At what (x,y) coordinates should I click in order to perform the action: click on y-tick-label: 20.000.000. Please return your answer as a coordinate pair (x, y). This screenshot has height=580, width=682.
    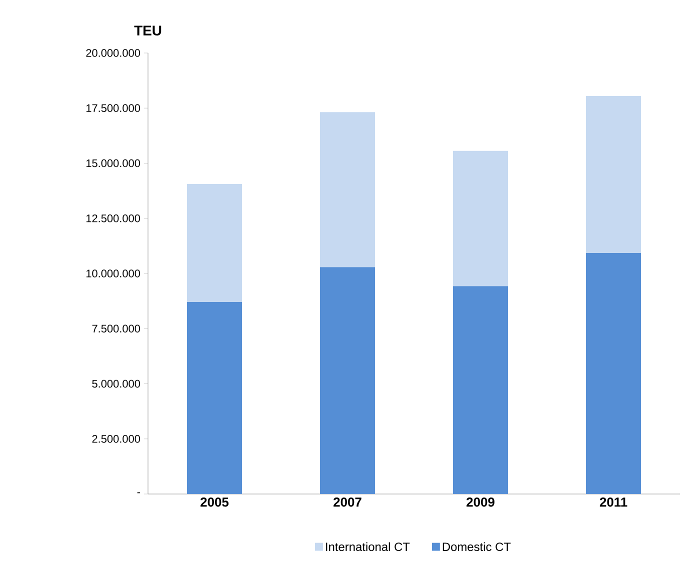
    Looking at the image, I should click on (113, 53).